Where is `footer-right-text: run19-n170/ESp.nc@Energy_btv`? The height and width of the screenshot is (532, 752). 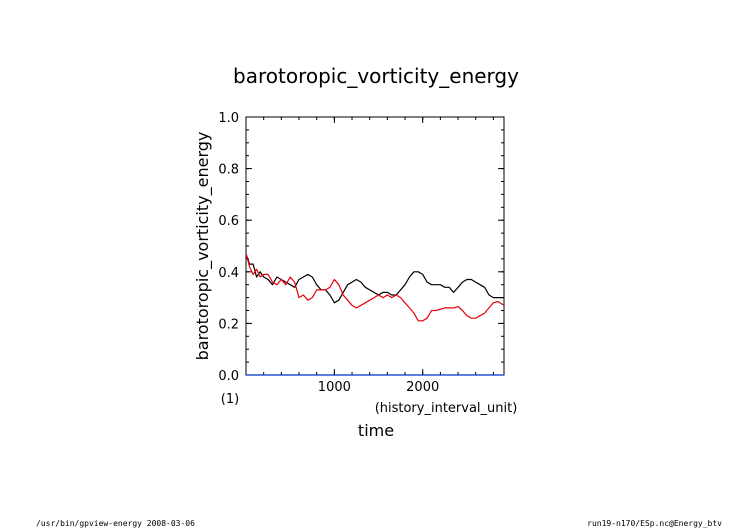
footer-right-text: run19-n170/ESp.nc@Energy_btv is located at coordinates (654, 523).